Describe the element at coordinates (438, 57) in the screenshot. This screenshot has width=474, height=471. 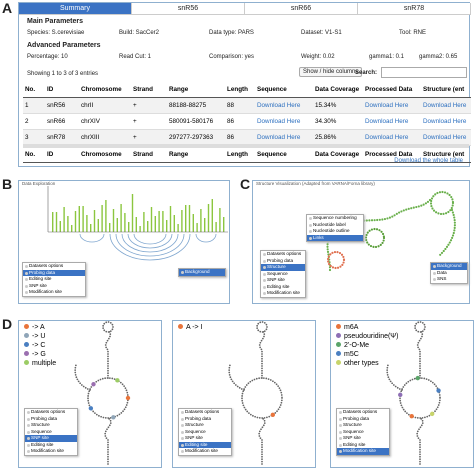
I see `parameter: gamma2: 0.65` at that location.